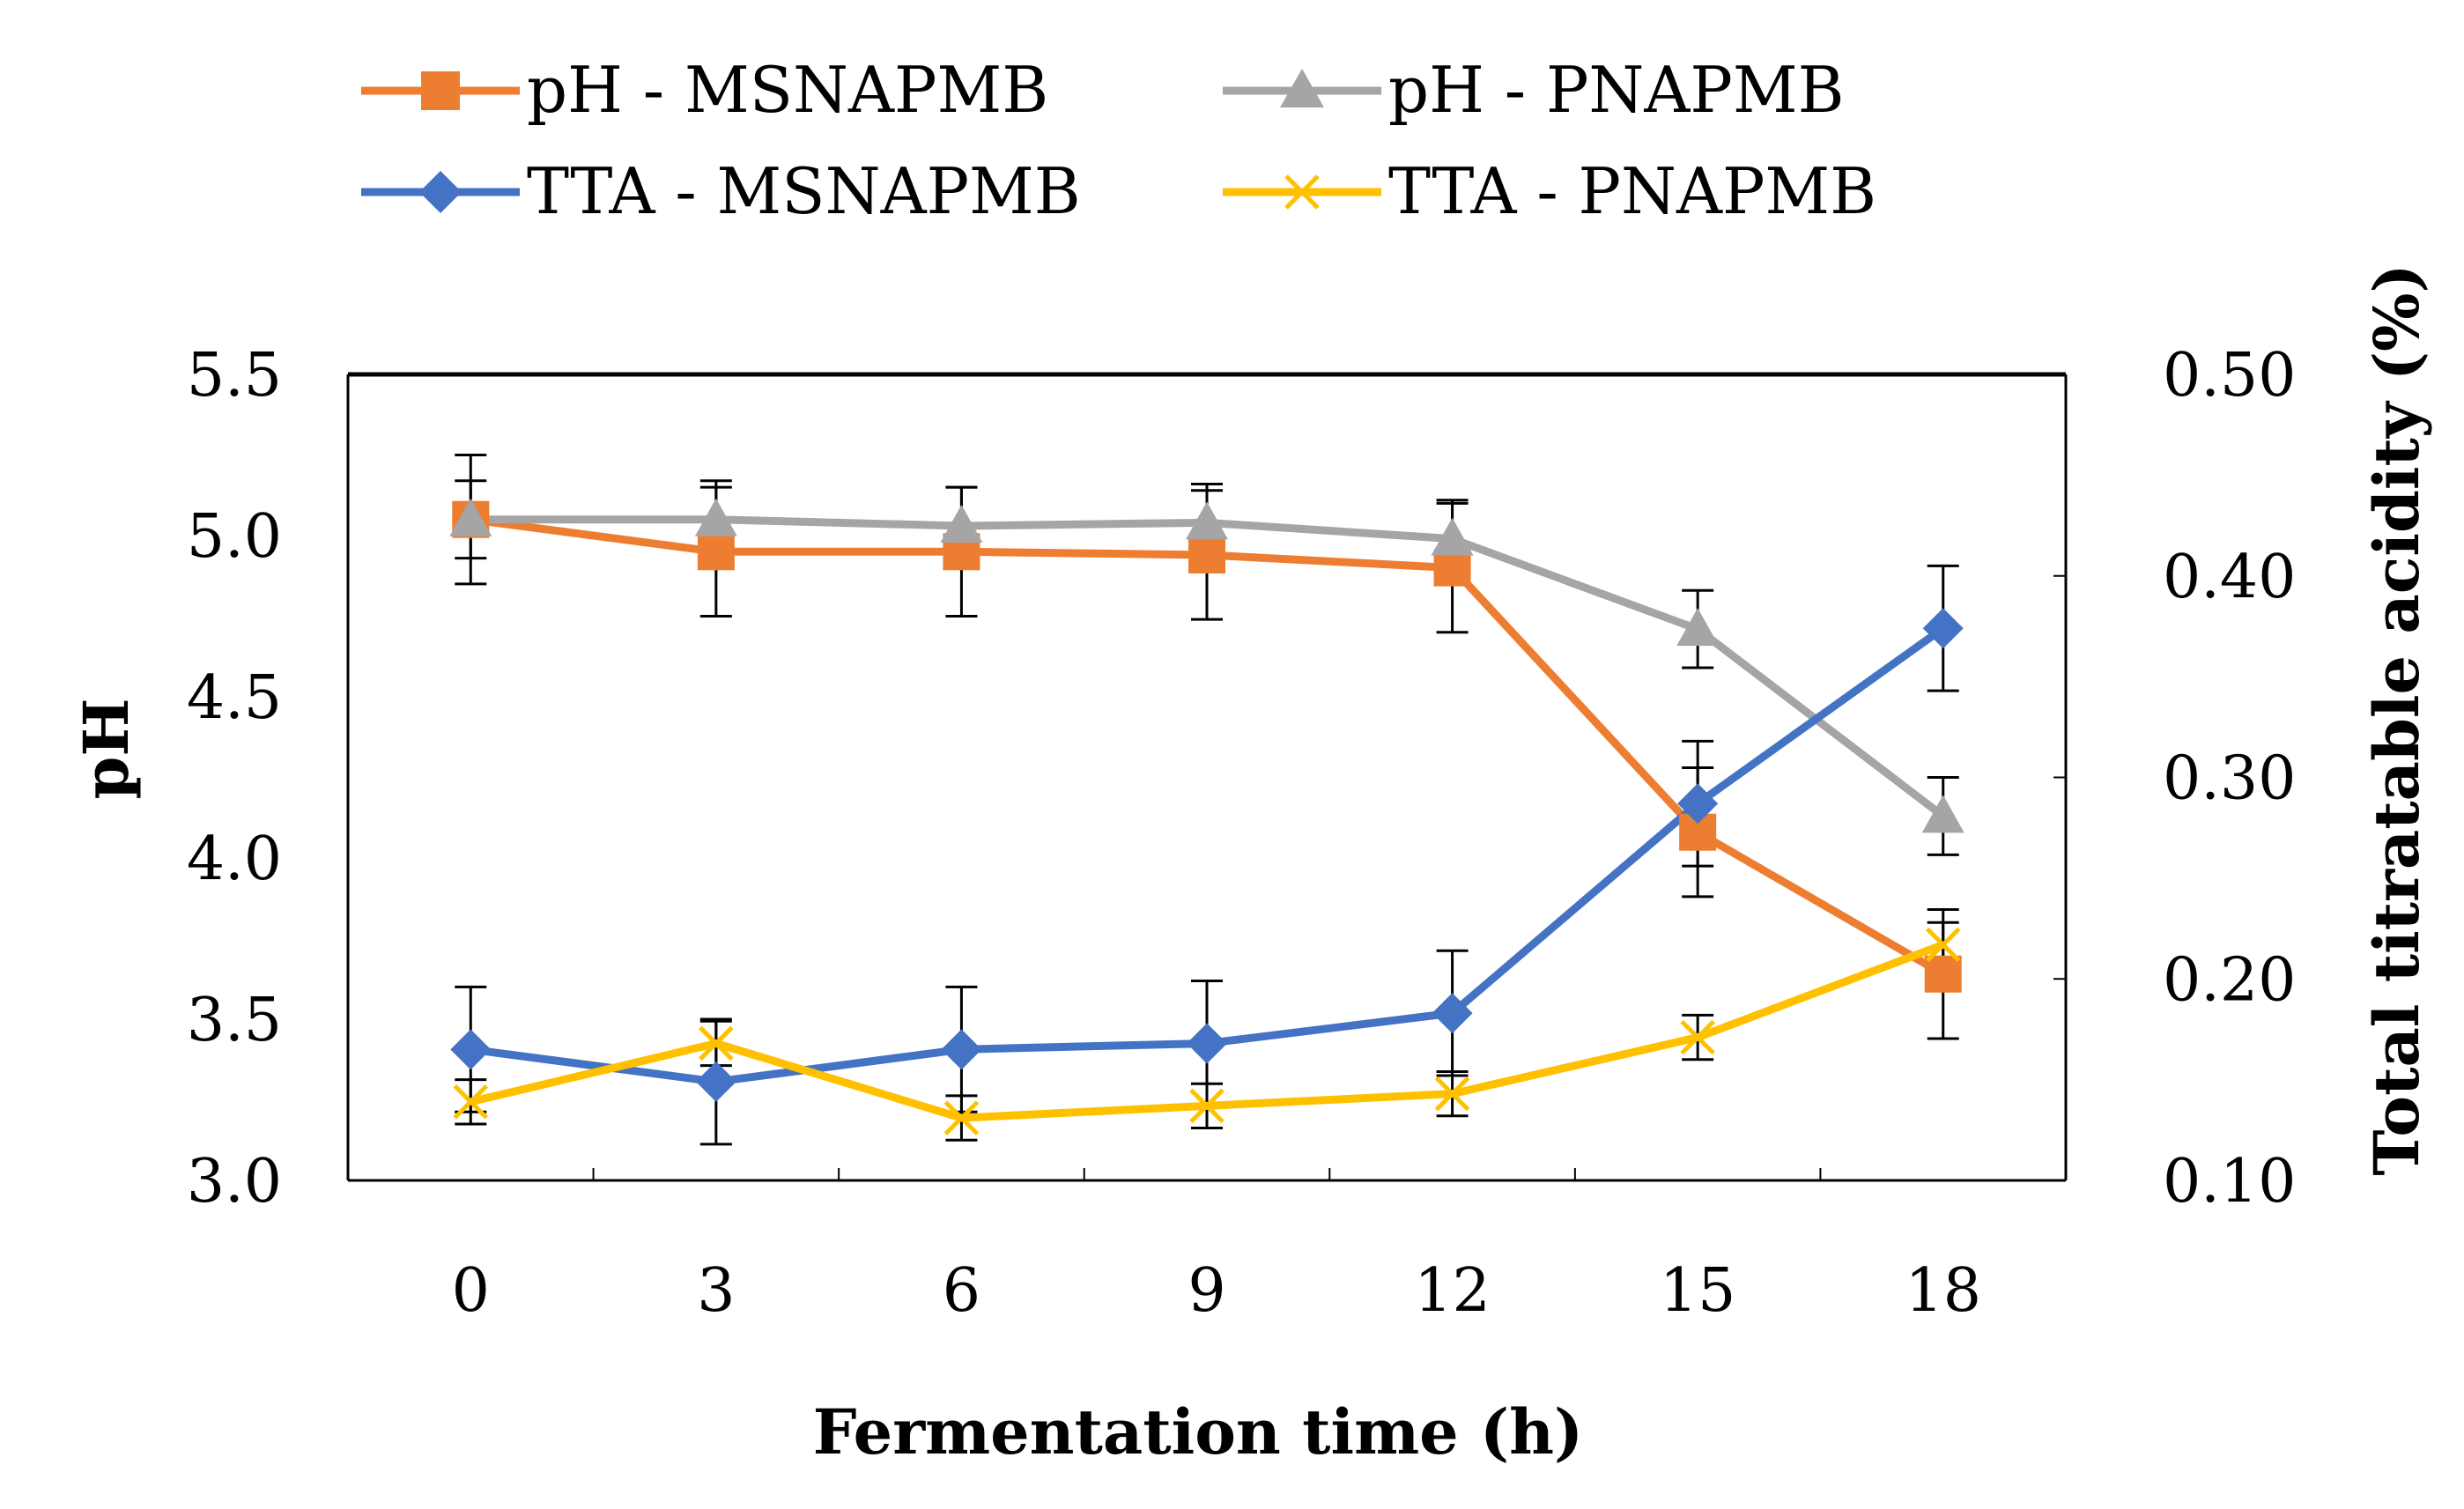 This screenshot has height=1509, width=2464. I want to click on y-left-tick-label: 3.5, so click(235, 1020).